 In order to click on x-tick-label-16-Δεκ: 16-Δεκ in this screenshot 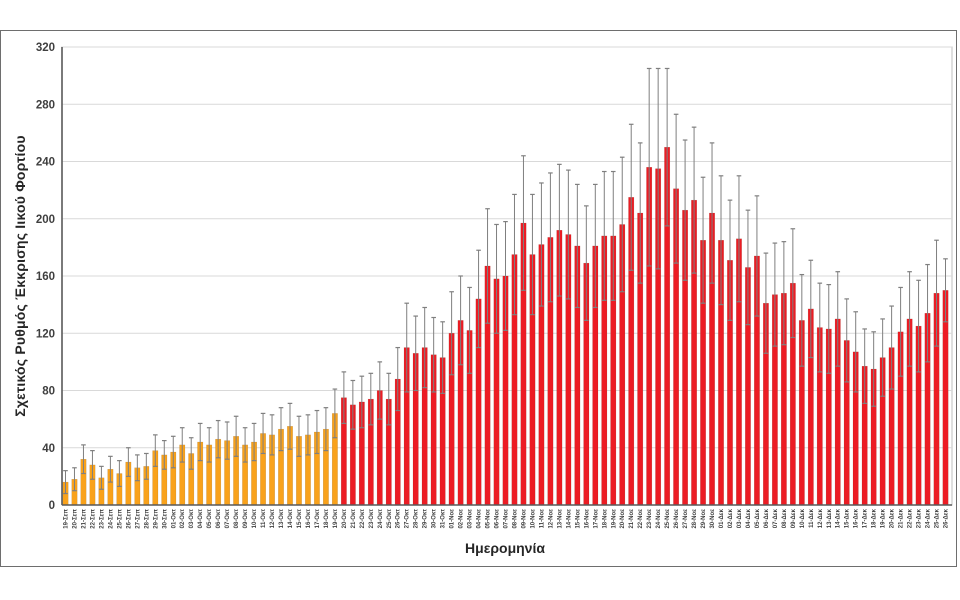, I will do `click(857, 518)`.